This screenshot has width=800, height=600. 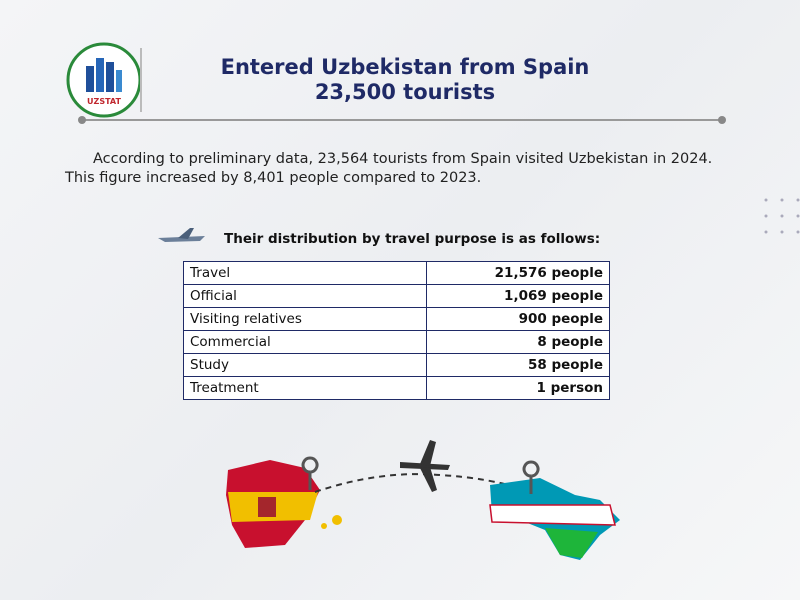 What do you see at coordinates (554, 510) in the screenshot?
I see `uzbekistan-map` at bounding box center [554, 510].